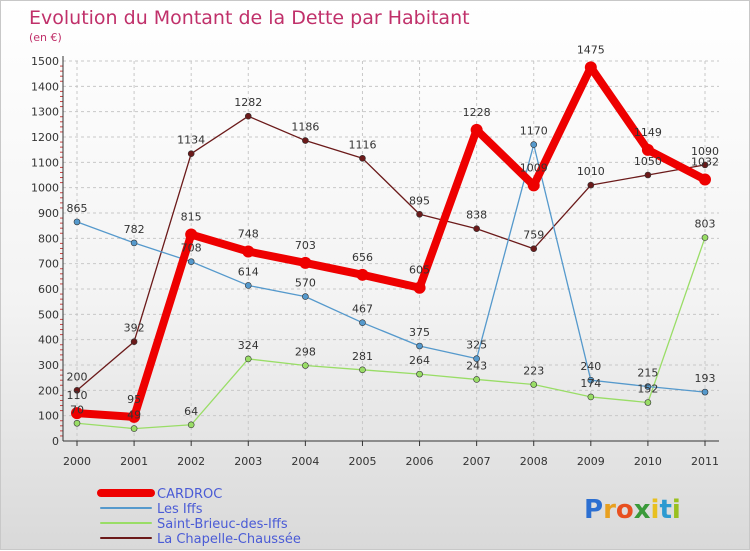  I want to click on x-tick-label: 2004, so click(305, 461).